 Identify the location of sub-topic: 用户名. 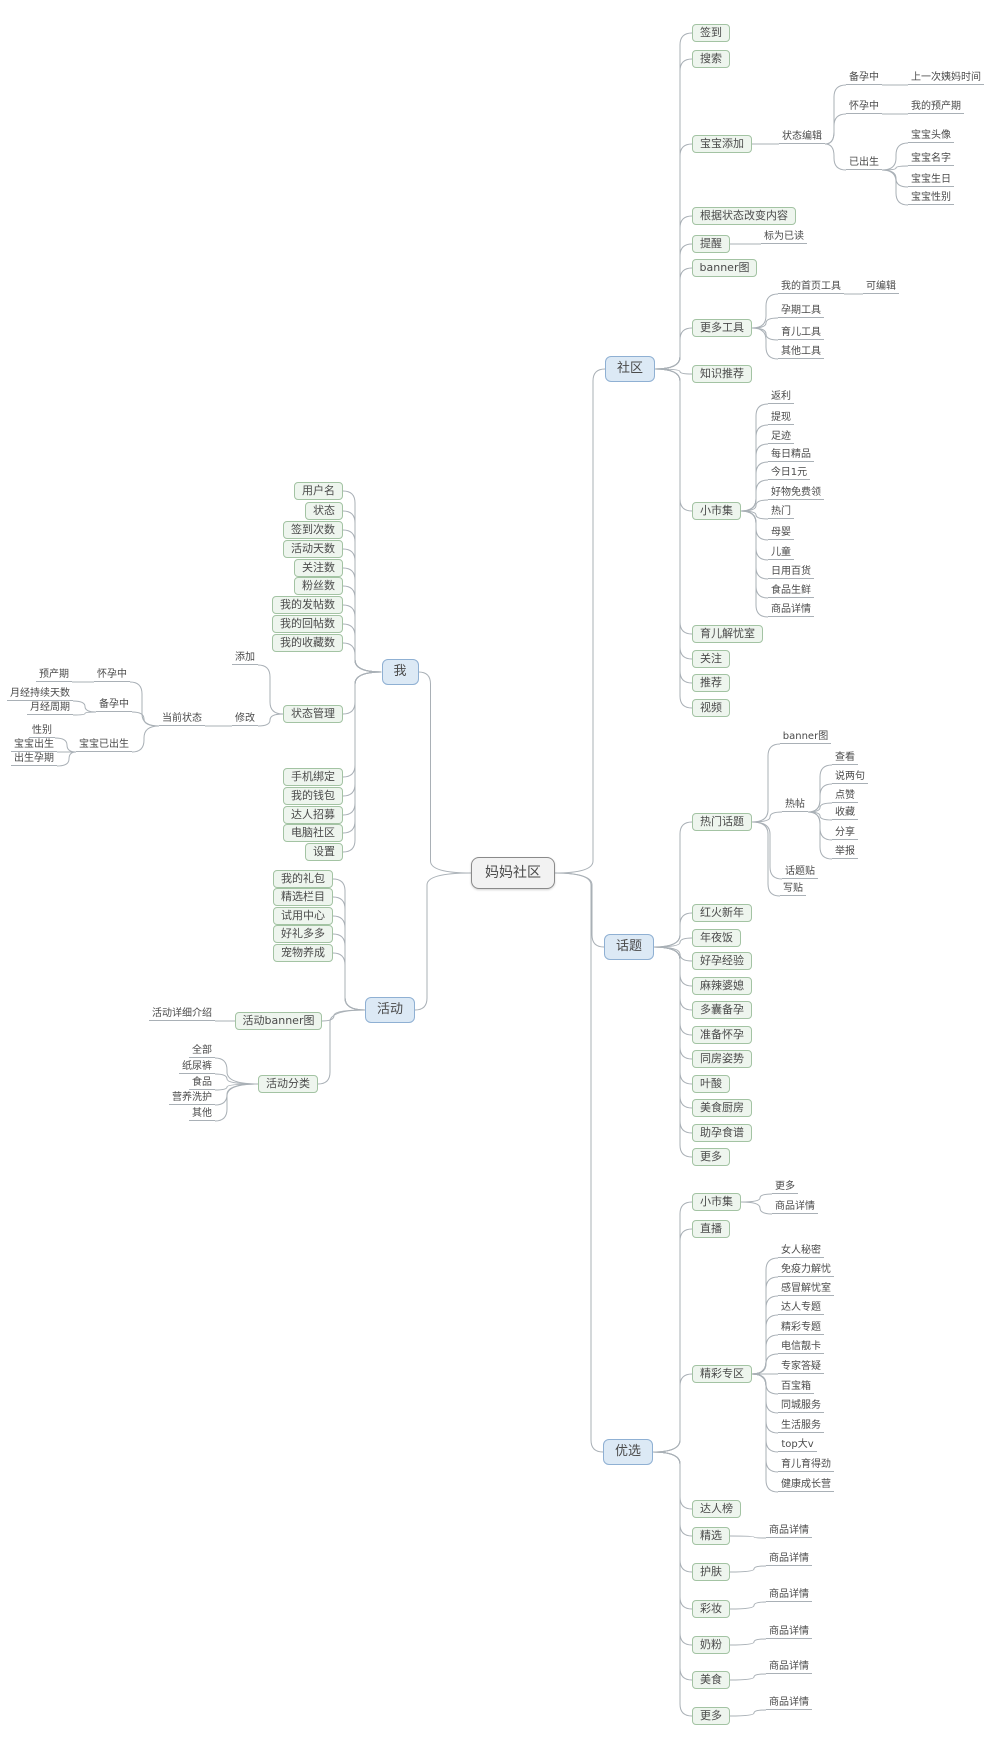
(318, 491).